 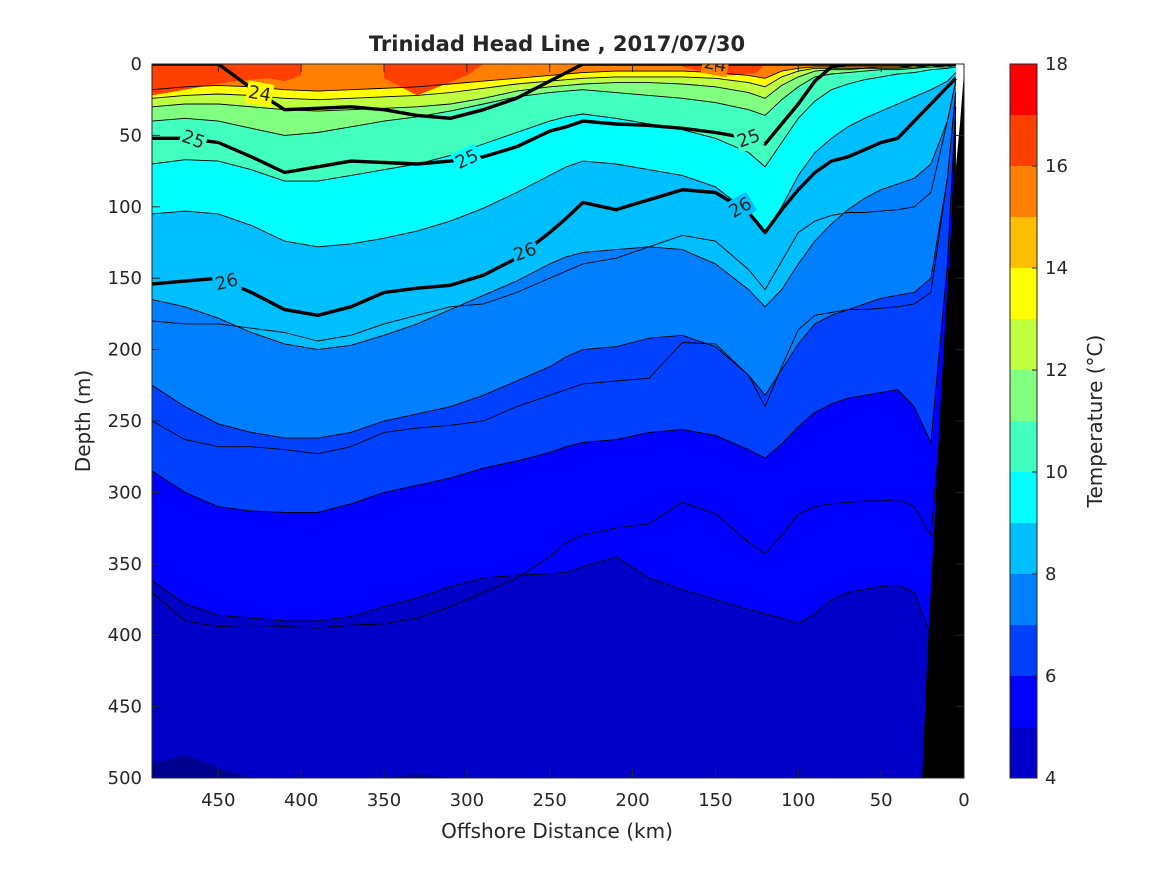 I want to click on colorbar-tick-label: 16, so click(x=1056, y=166).